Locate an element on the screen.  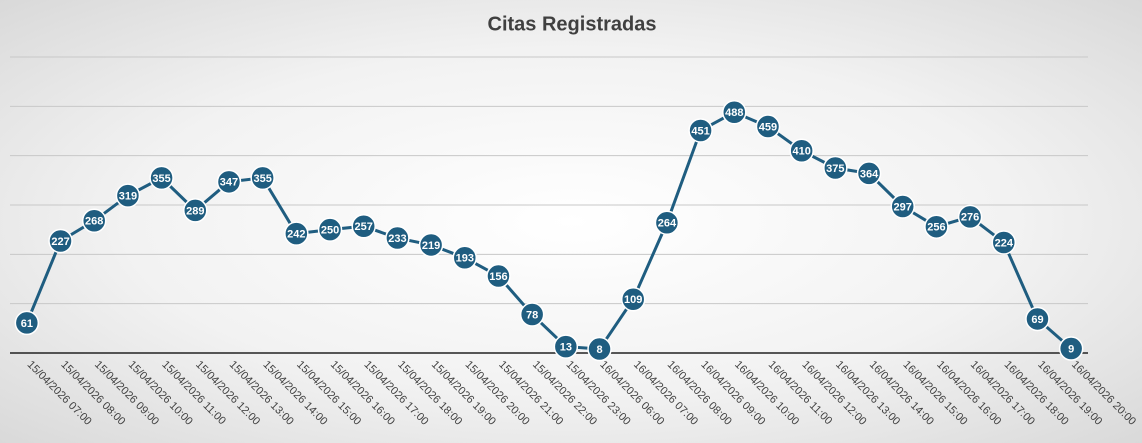
data-label: 289 is located at coordinates (195, 211).